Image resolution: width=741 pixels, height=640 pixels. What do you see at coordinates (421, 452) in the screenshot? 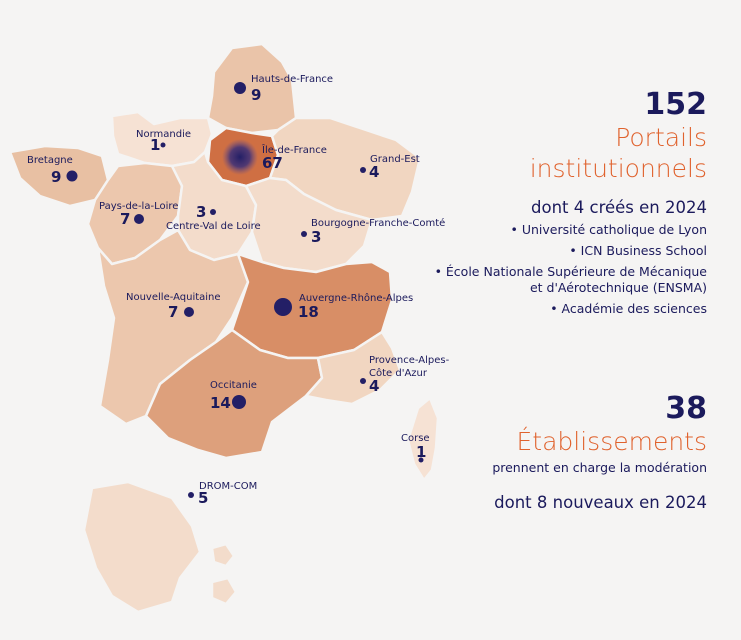
I see `count-corse: 1` at bounding box center [421, 452].